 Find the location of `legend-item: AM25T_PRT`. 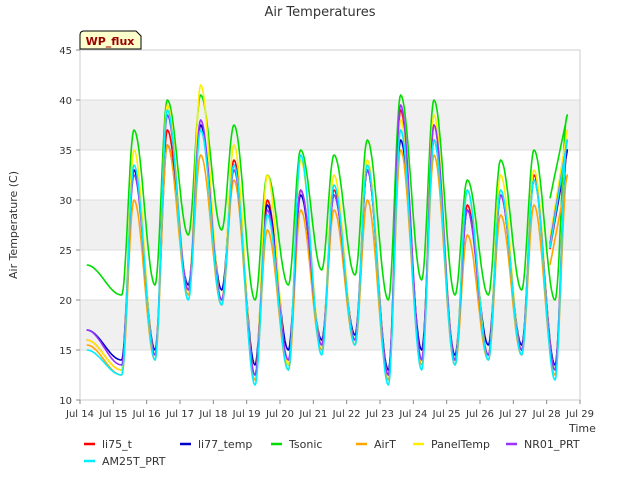

legend-item: AM25T_PRT is located at coordinates (125, 461).